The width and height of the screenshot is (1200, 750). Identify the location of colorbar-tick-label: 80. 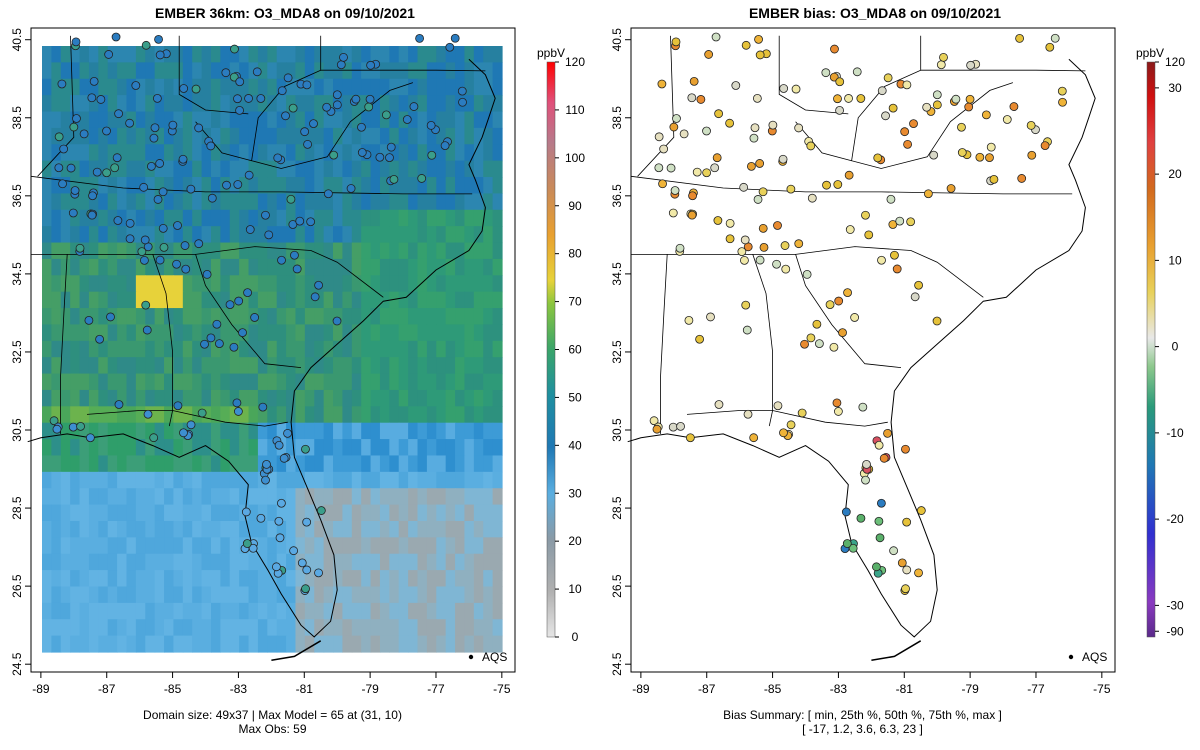
(575, 254).